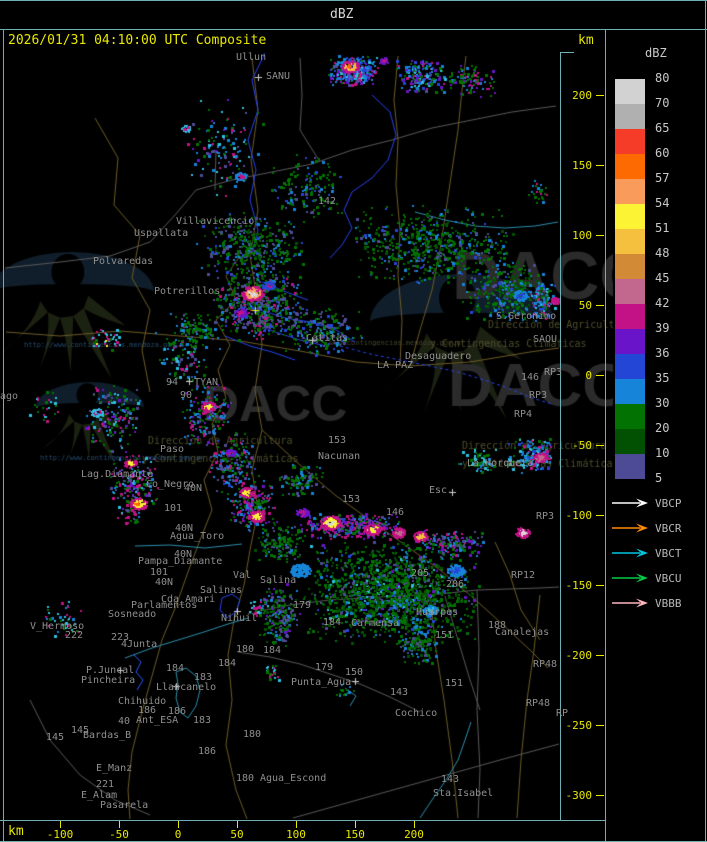 The width and height of the screenshot is (707, 842). I want to click on map-label: 101, so click(159, 572).